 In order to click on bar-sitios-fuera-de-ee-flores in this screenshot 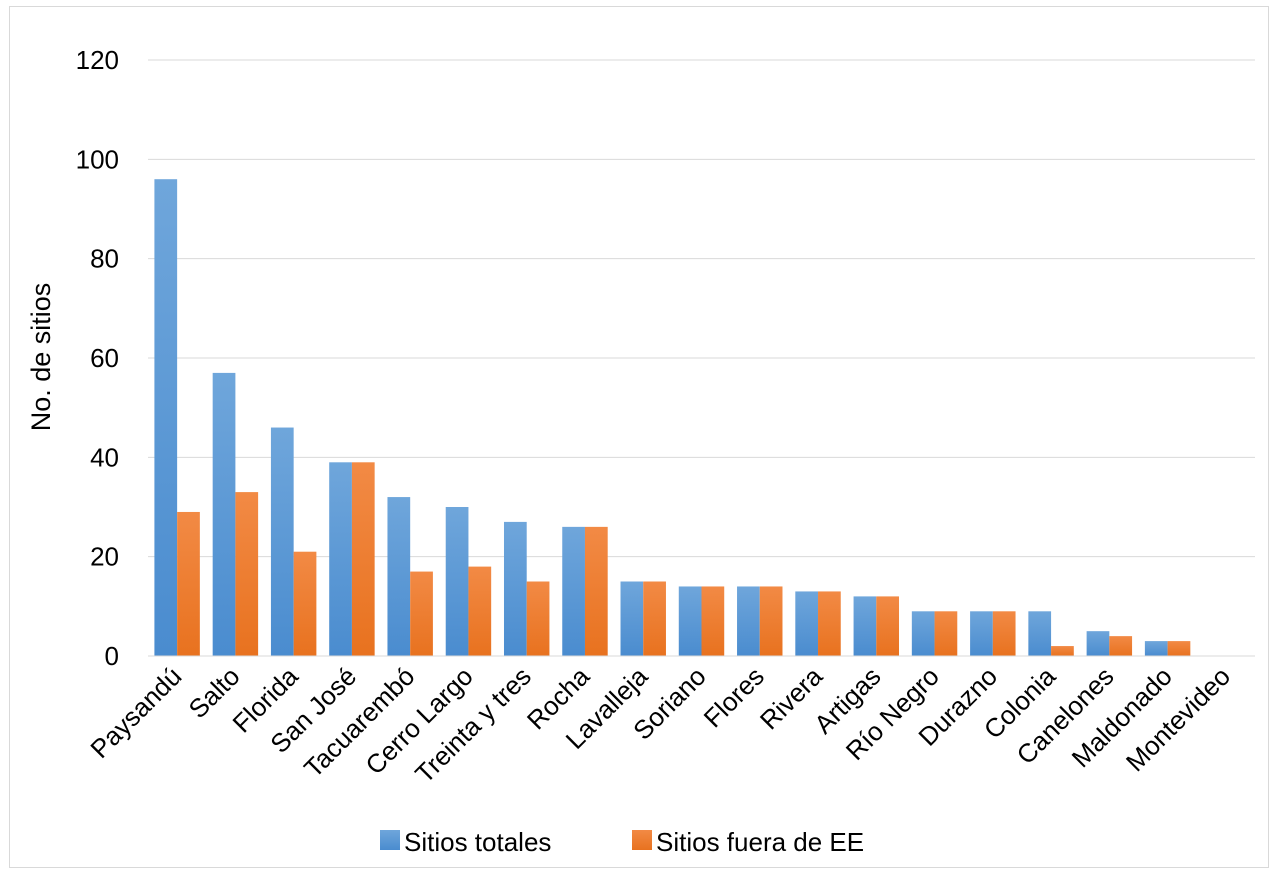, I will do `click(771, 621)`.